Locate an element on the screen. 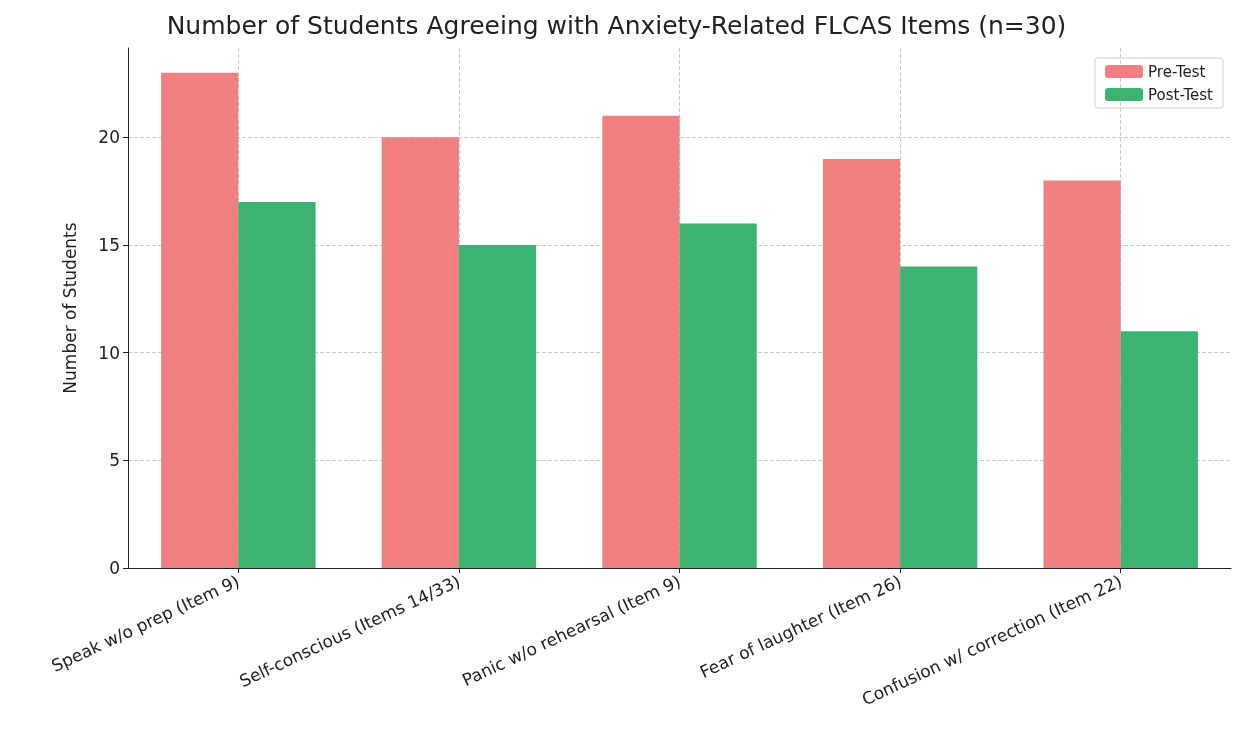 The image size is (1233, 739). legend-label: Pre-Test is located at coordinates (1177, 71).